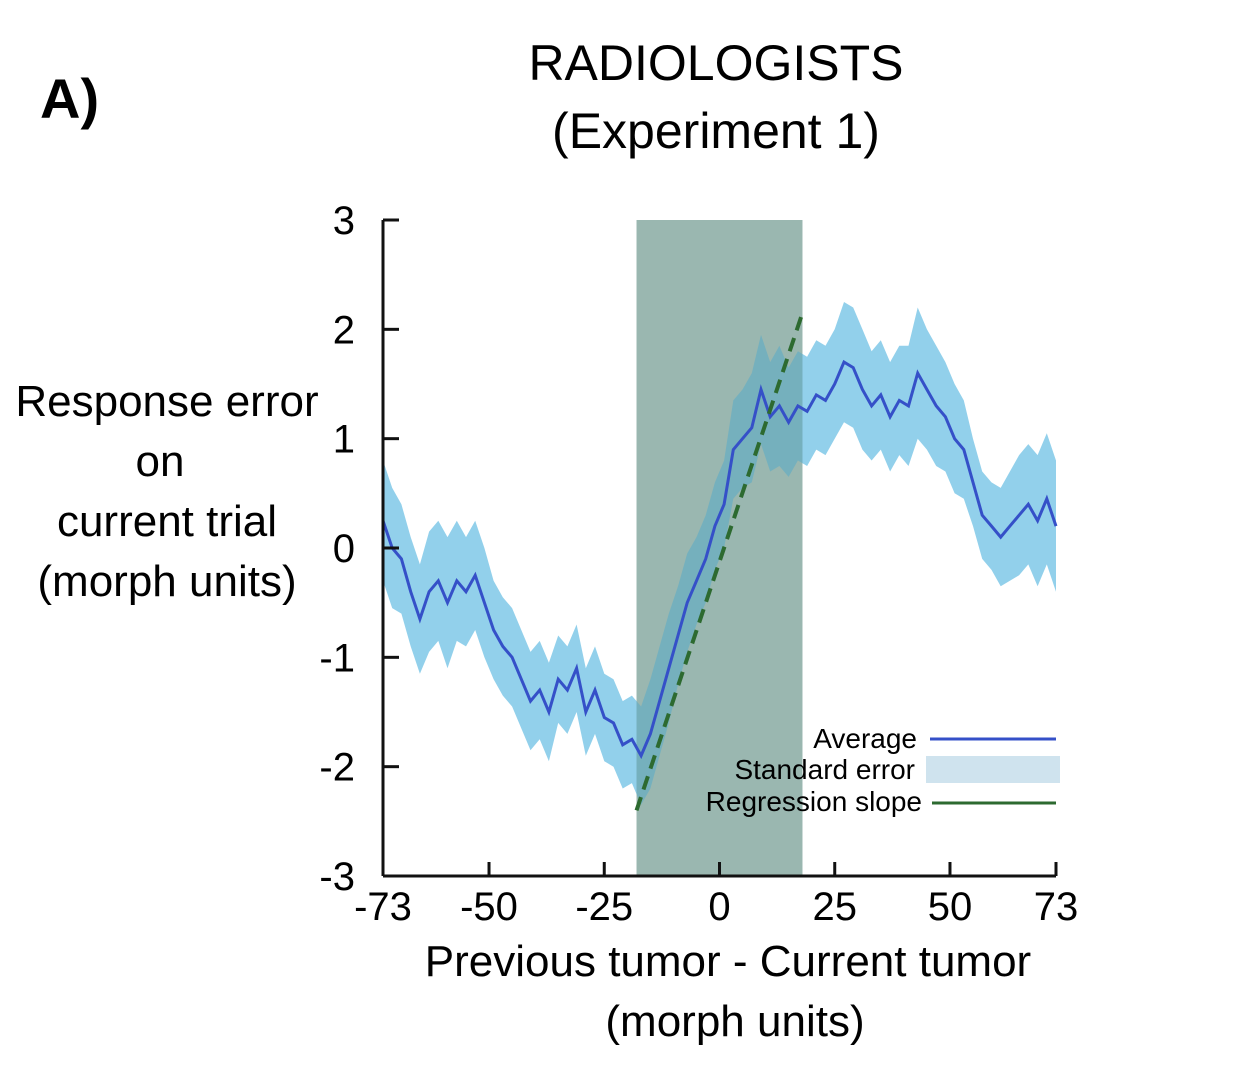  Describe the element at coordinates (167, 521) in the screenshot. I see `y-axis-label-line-3: current trial` at that location.